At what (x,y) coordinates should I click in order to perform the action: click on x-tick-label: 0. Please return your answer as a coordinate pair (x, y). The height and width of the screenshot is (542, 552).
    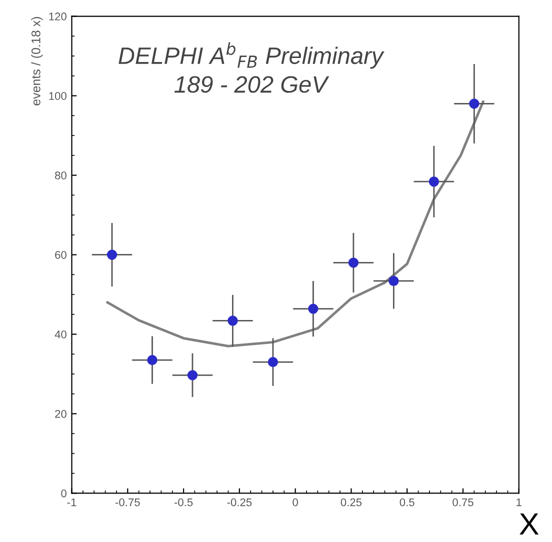
    Looking at the image, I should click on (295, 502).